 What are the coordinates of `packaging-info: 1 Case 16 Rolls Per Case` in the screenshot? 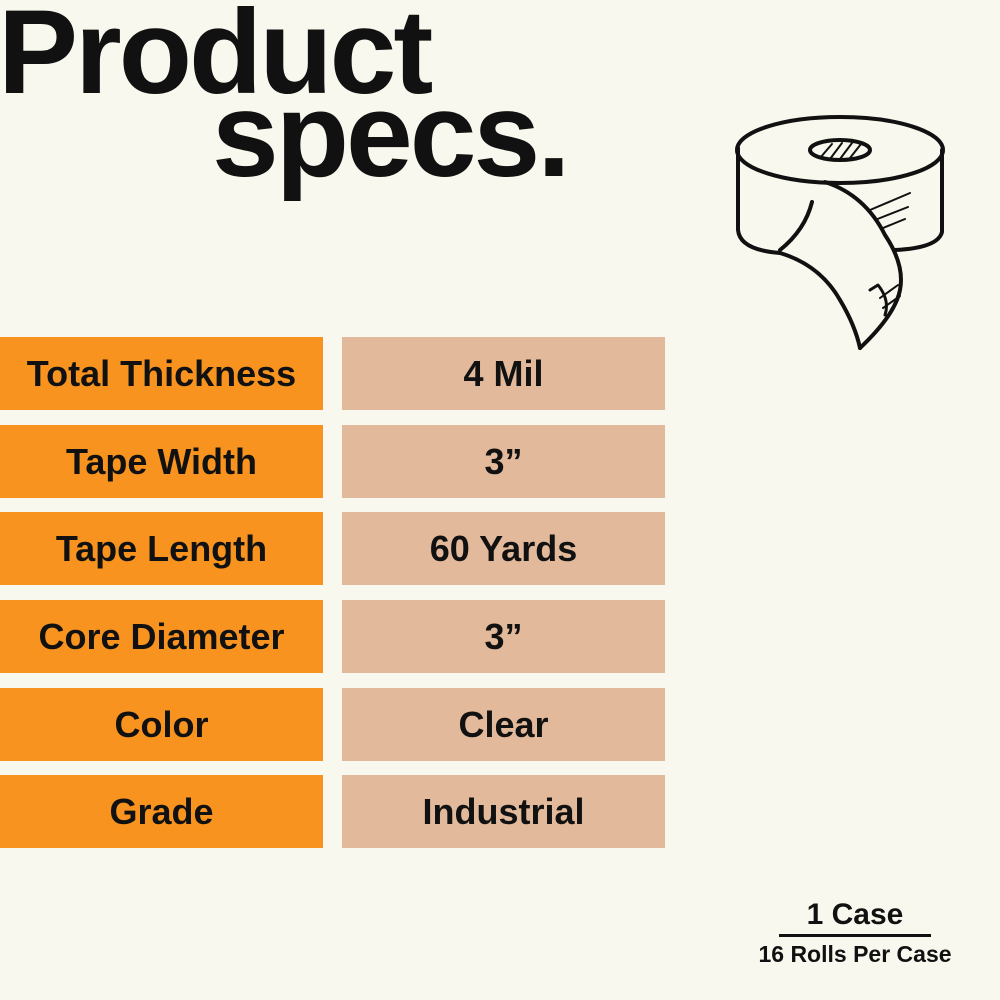 It's located at (855, 933).